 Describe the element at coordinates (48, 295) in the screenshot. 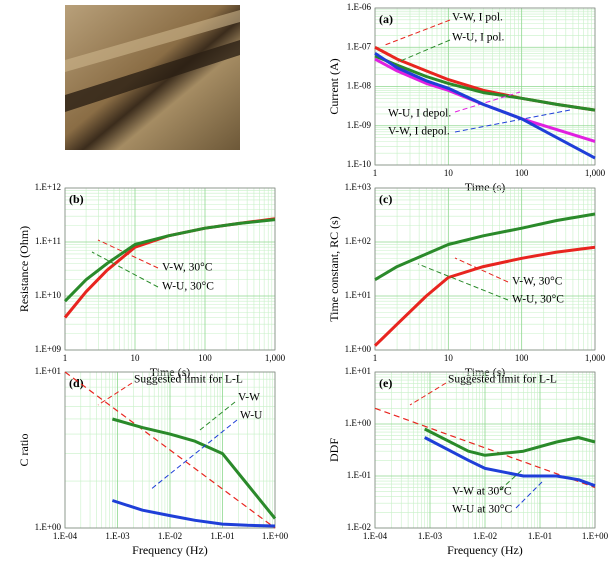

I see `y-tick-label: 1.E+10` at that location.